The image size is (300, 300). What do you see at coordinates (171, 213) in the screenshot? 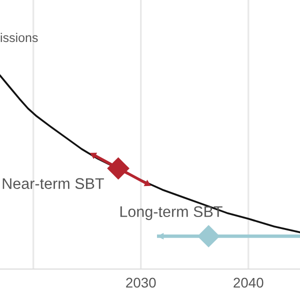
I see `series-label: Long-term SBT` at bounding box center [171, 213].